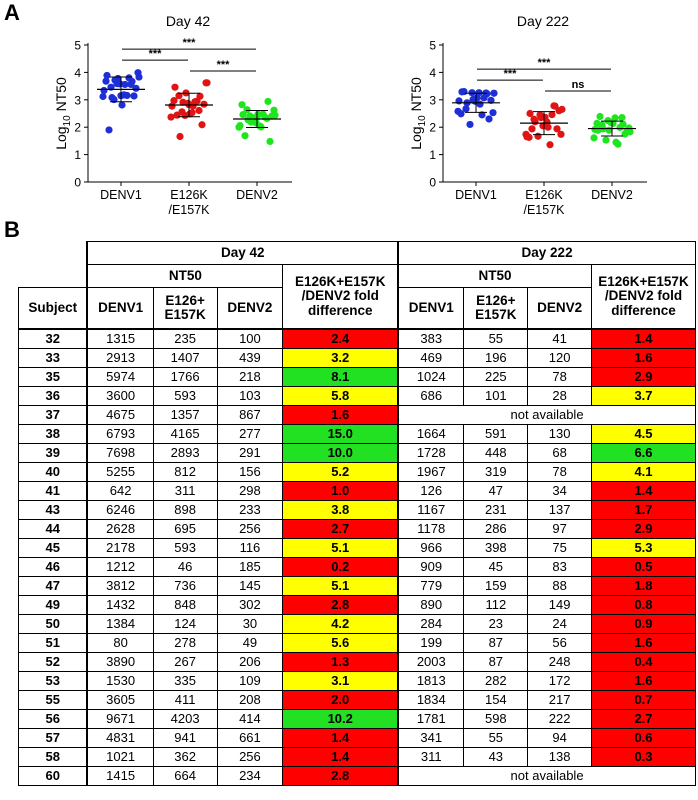  What do you see at coordinates (53, 453) in the screenshot?
I see `subject-cell: 39` at bounding box center [53, 453].